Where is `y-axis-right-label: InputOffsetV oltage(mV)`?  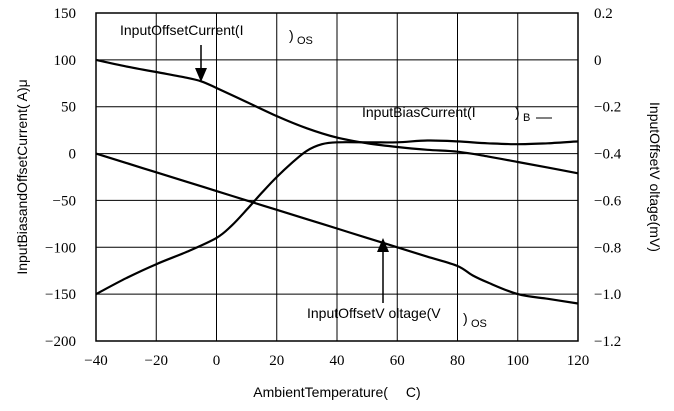 y-axis-right-label: InputOffsetV oltage(mV) is located at coordinates (655, 177).